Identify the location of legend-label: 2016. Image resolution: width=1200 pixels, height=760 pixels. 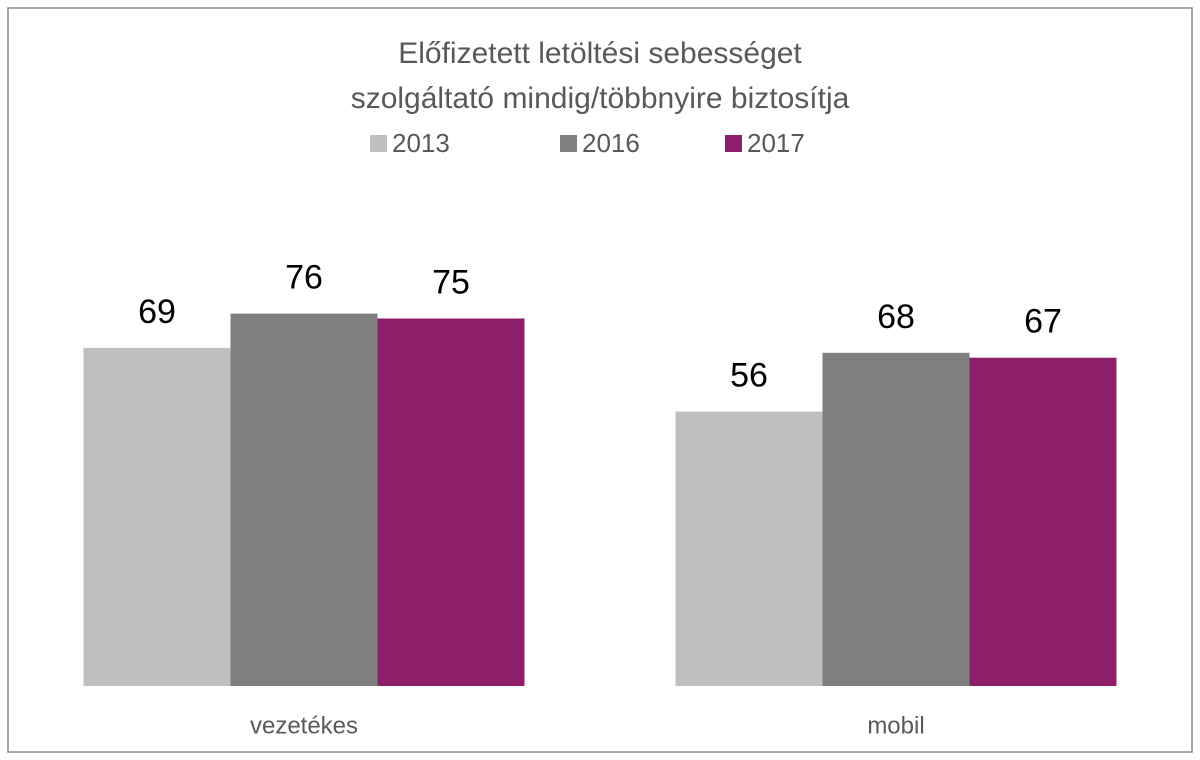
(611, 143).